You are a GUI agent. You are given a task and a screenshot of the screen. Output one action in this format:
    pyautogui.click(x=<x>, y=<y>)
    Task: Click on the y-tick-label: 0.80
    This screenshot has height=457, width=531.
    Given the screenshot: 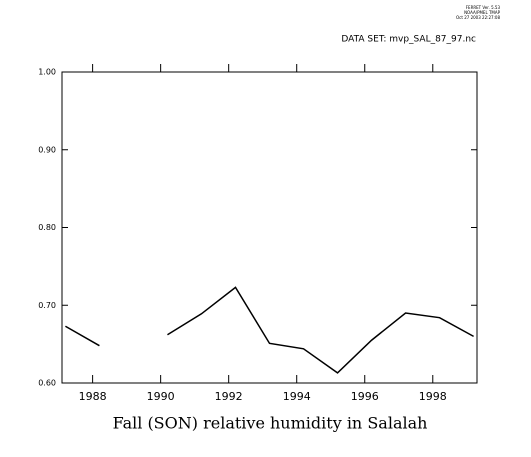 What is the action you would take?
    pyautogui.click(x=47, y=227)
    